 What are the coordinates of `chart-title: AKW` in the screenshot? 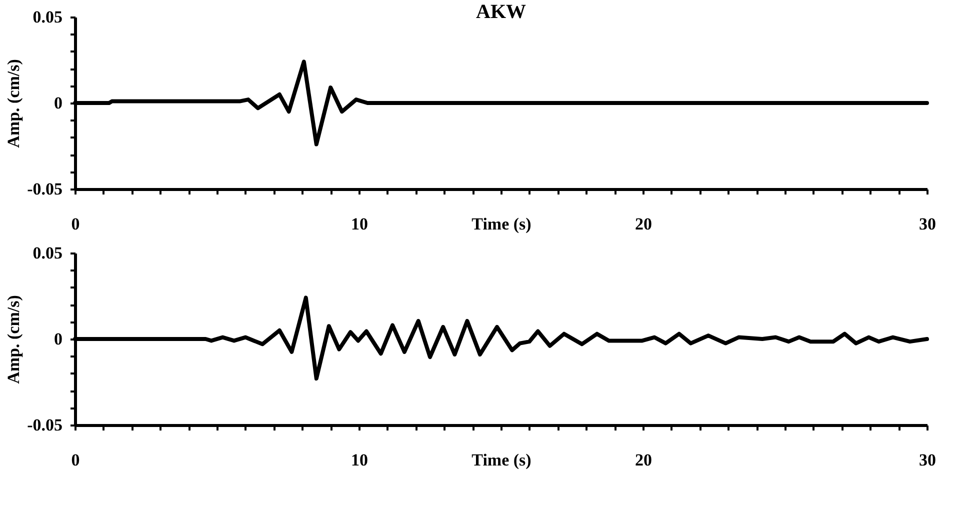 It's located at (501, 12).